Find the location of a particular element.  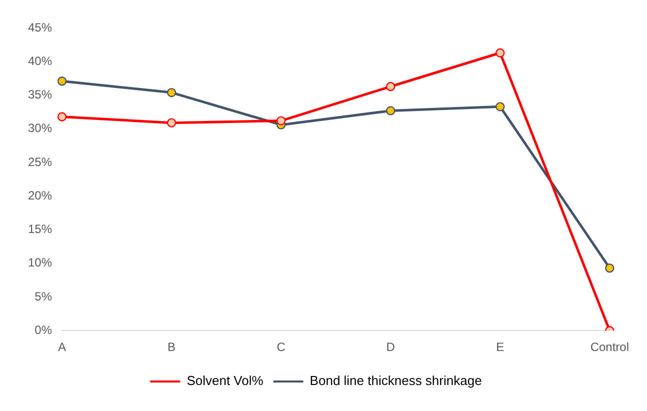

y-tick-label: 0% is located at coordinates (43, 329).